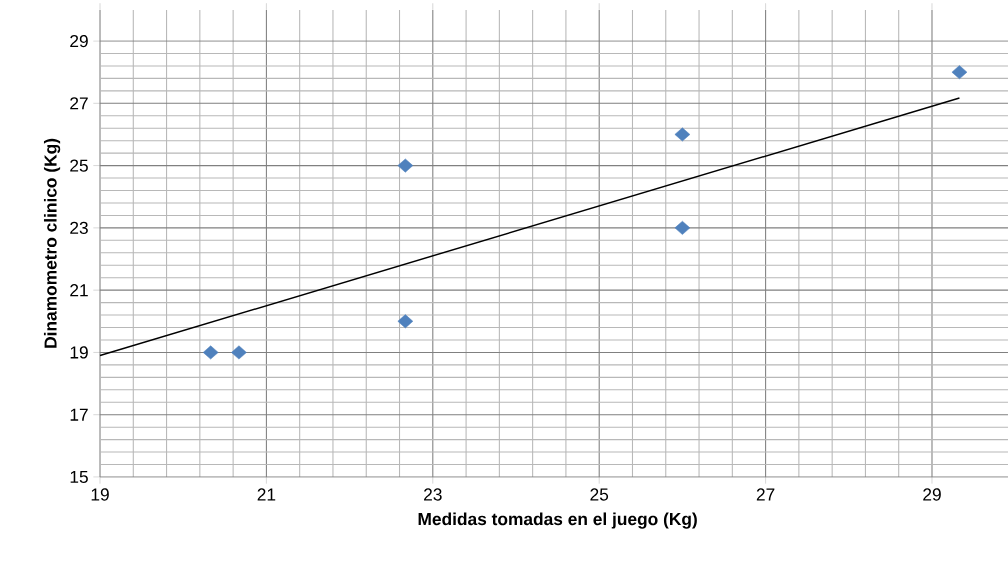 The image size is (1008, 564). Describe the element at coordinates (52, 243) in the screenshot. I see `y-axis-title: Dinamometro clinico (Kg)` at that location.